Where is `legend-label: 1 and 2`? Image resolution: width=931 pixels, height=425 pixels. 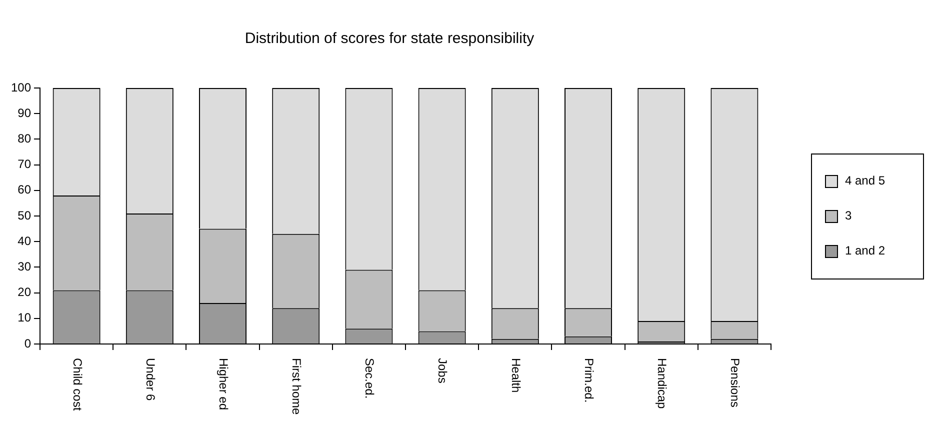
legend-label: 1 and 2 is located at coordinates (865, 250).